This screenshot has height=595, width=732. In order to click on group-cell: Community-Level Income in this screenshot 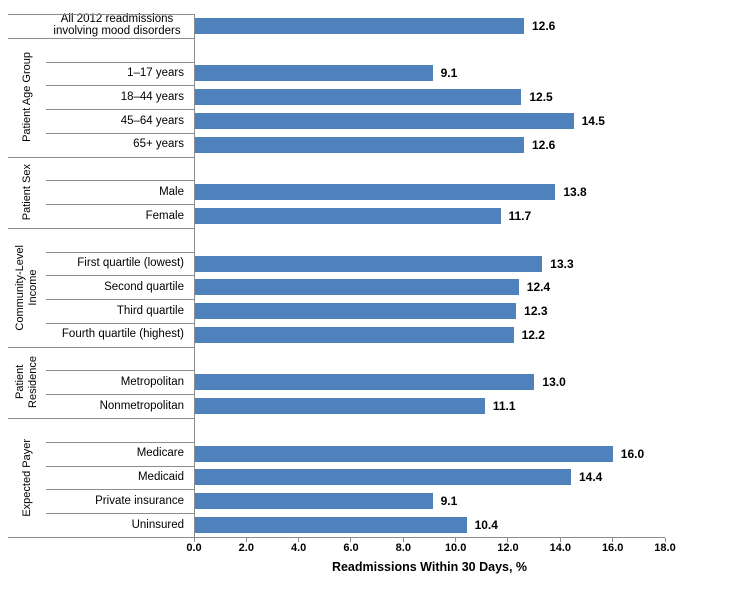, I will do `click(27, 287)`.